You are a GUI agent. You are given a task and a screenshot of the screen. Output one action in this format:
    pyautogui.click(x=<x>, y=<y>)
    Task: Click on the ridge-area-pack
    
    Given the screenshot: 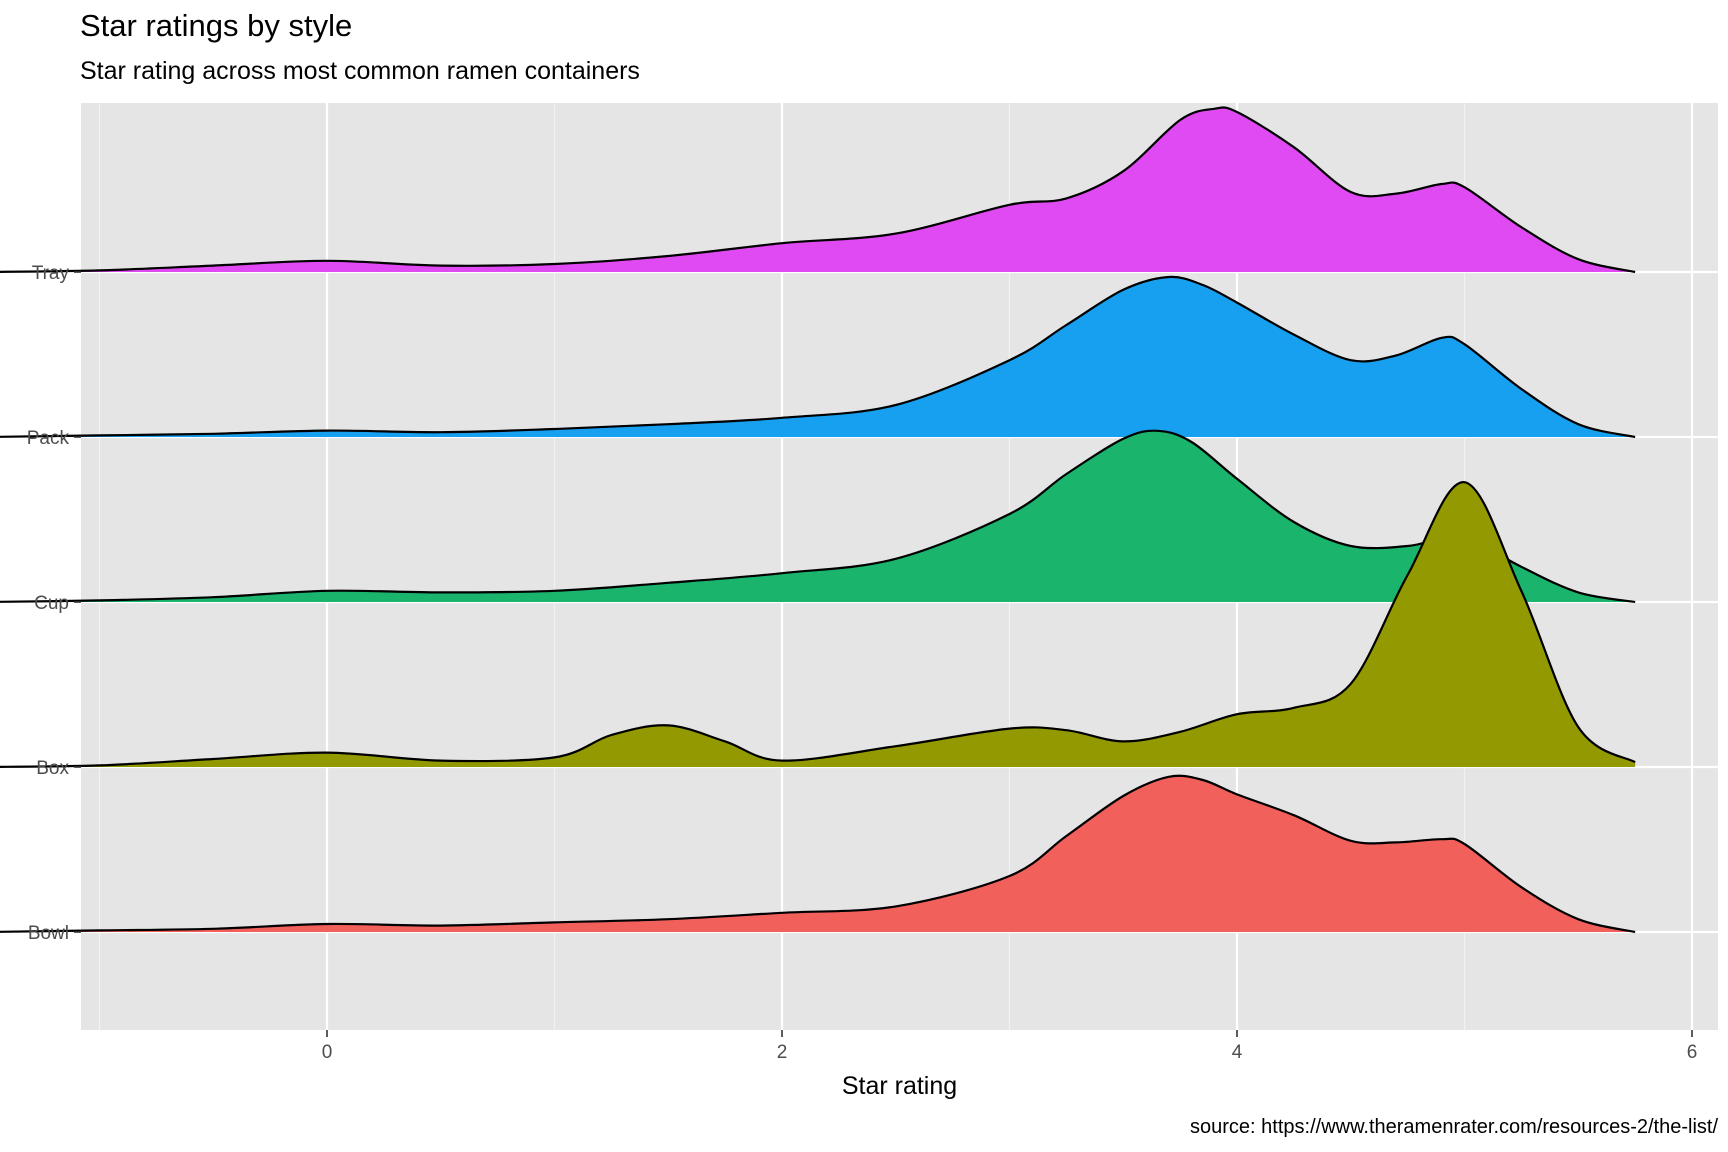 What is the action you would take?
    pyautogui.click(x=818, y=356)
    